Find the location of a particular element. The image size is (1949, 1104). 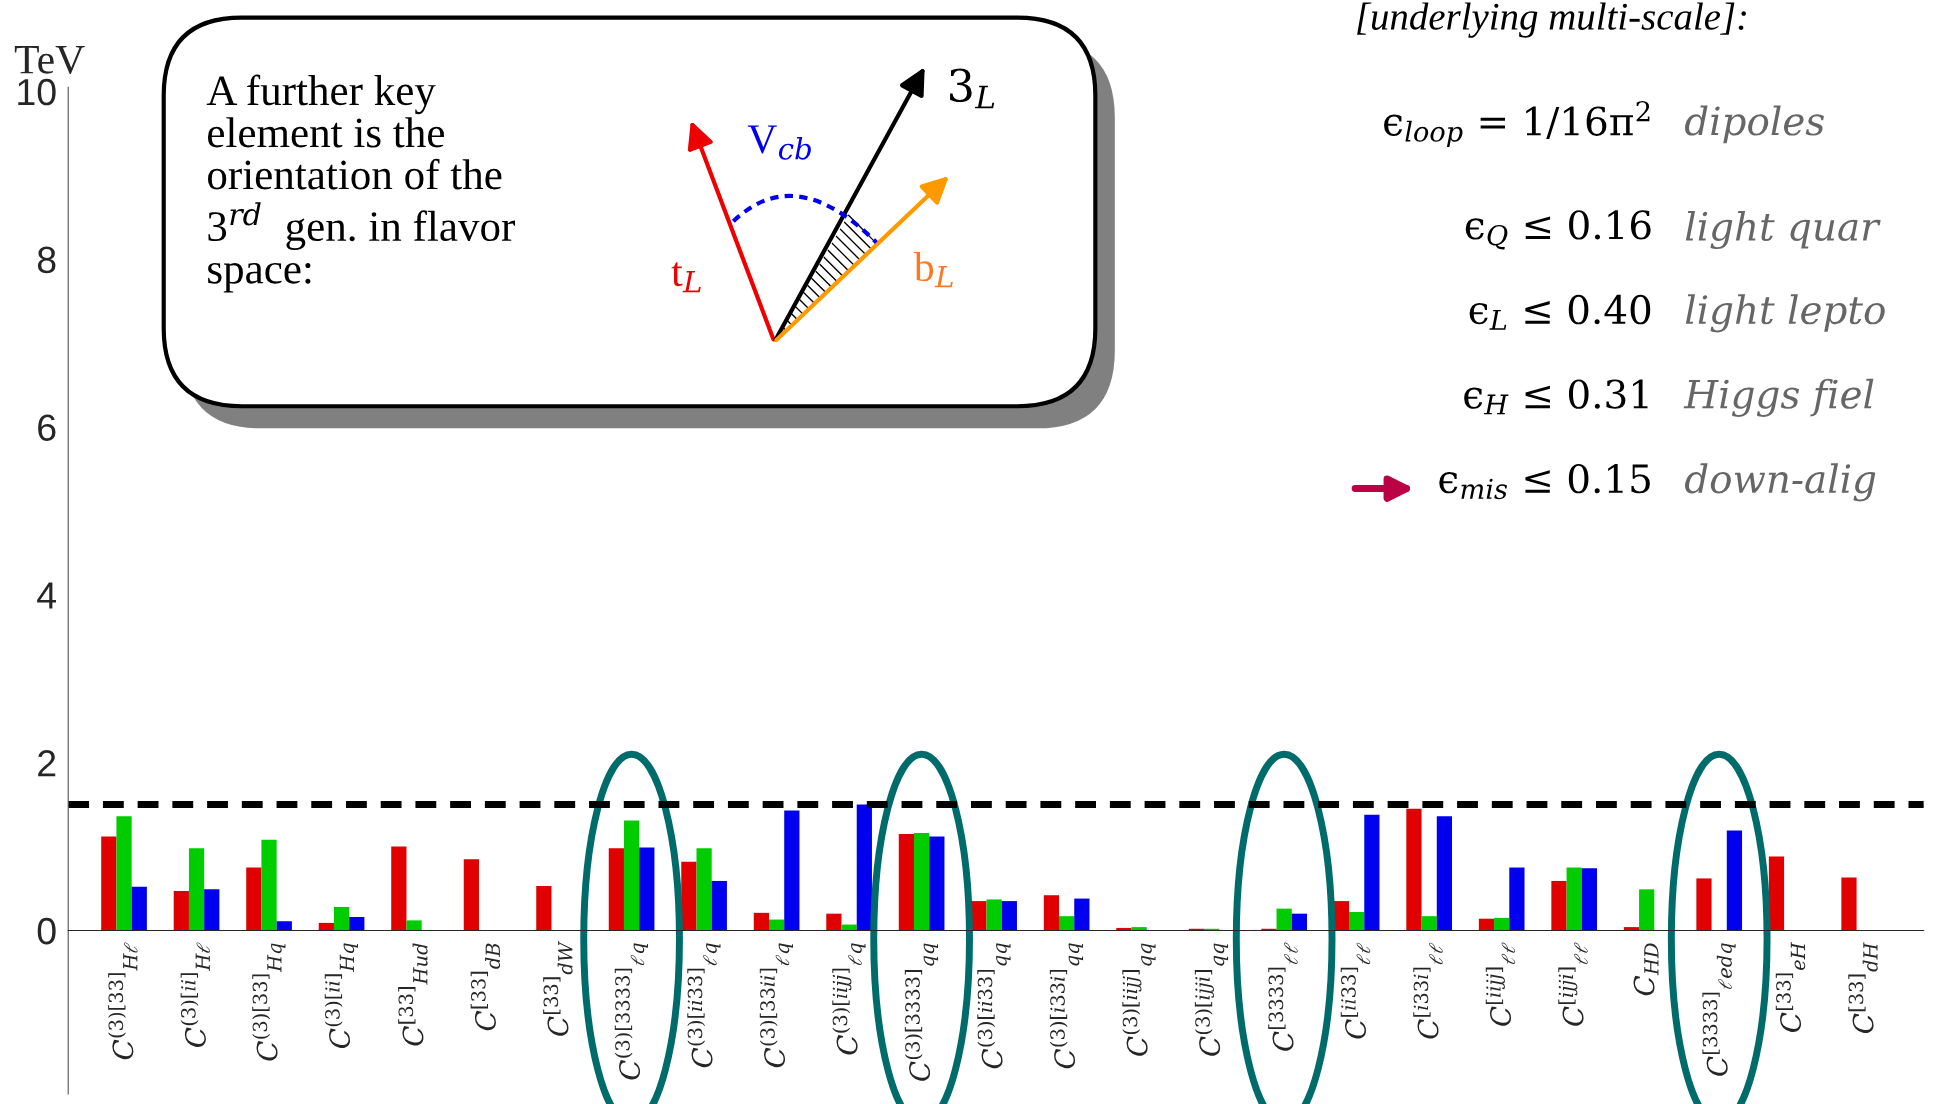

y-tick-label: 0 is located at coordinates (46, 931).